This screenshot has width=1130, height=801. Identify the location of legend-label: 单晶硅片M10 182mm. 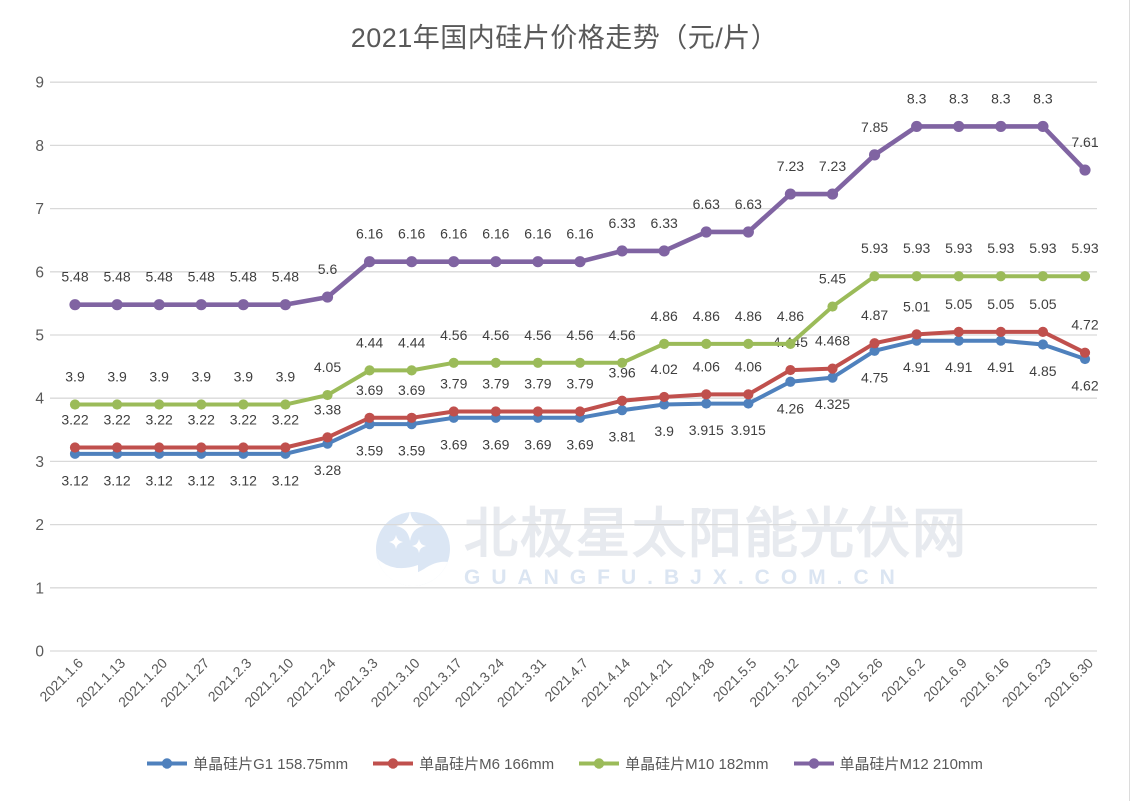
(697, 764).